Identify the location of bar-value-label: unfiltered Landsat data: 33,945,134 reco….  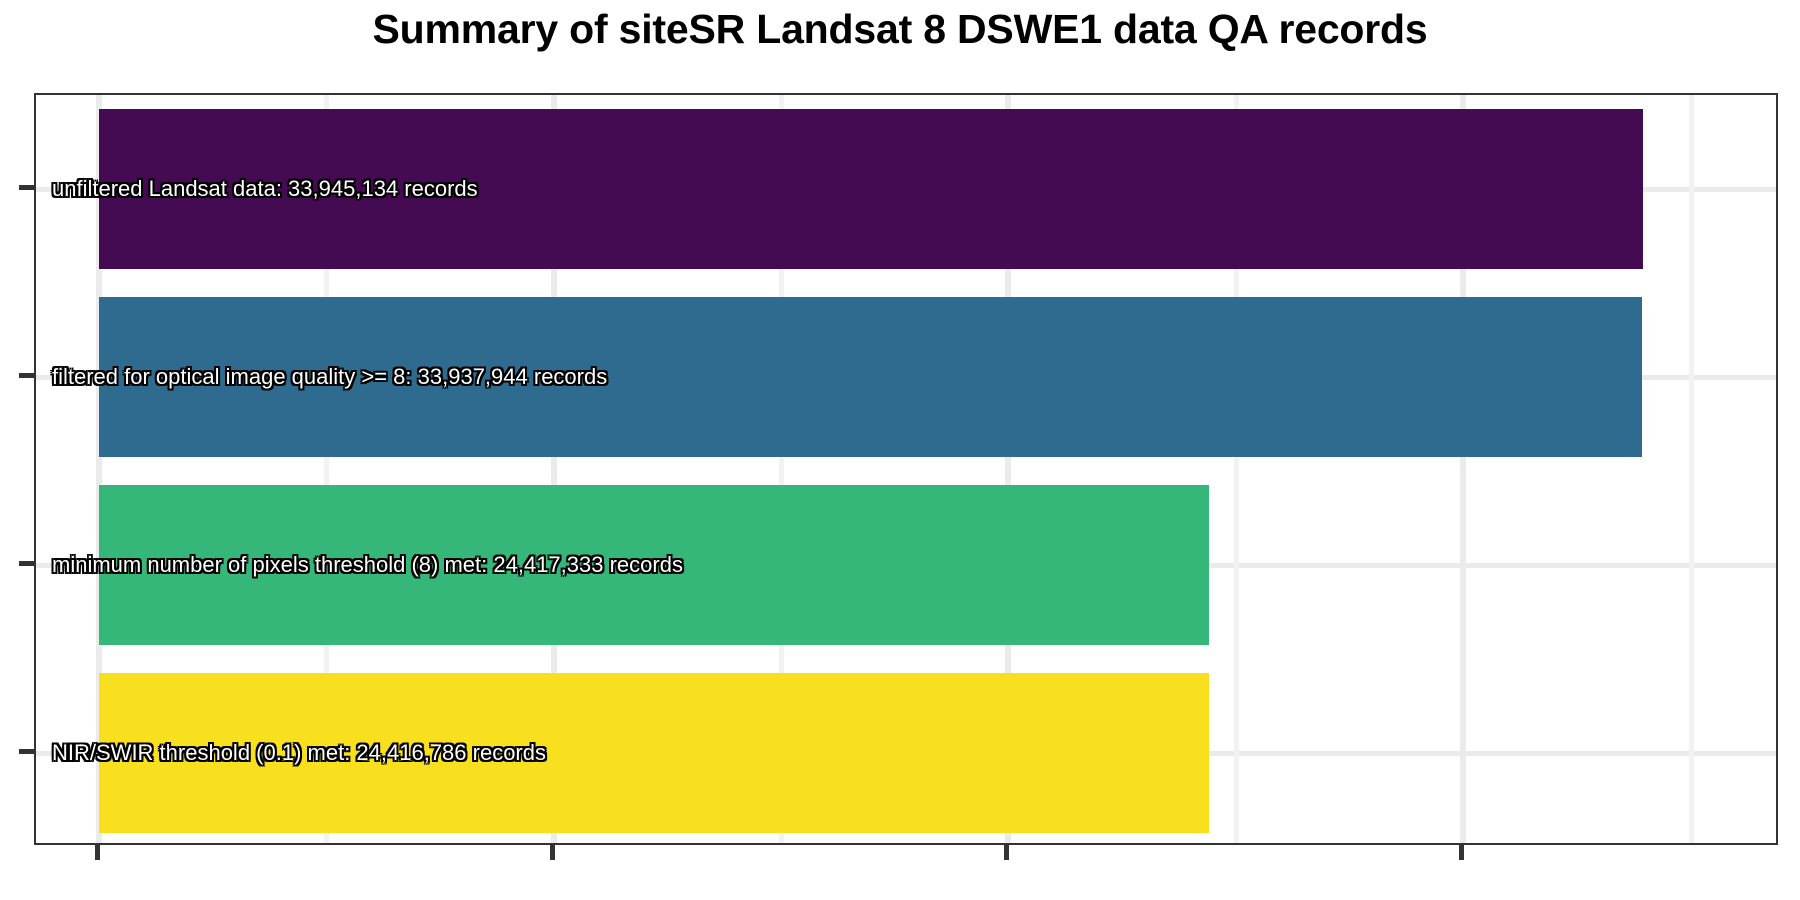
(265, 188).